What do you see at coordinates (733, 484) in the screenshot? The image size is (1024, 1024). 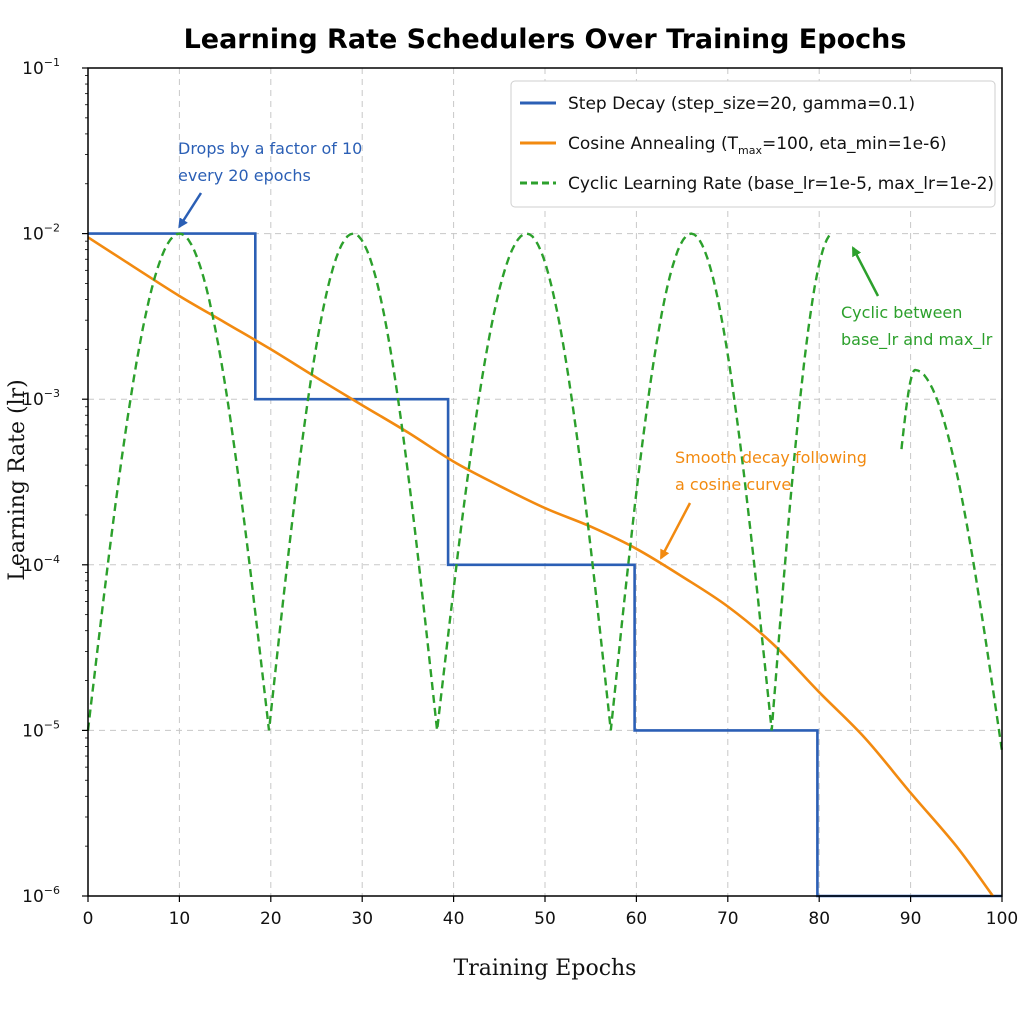 I see `annotation-cosine-line: a cosine curve` at bounding box center [733, 484].